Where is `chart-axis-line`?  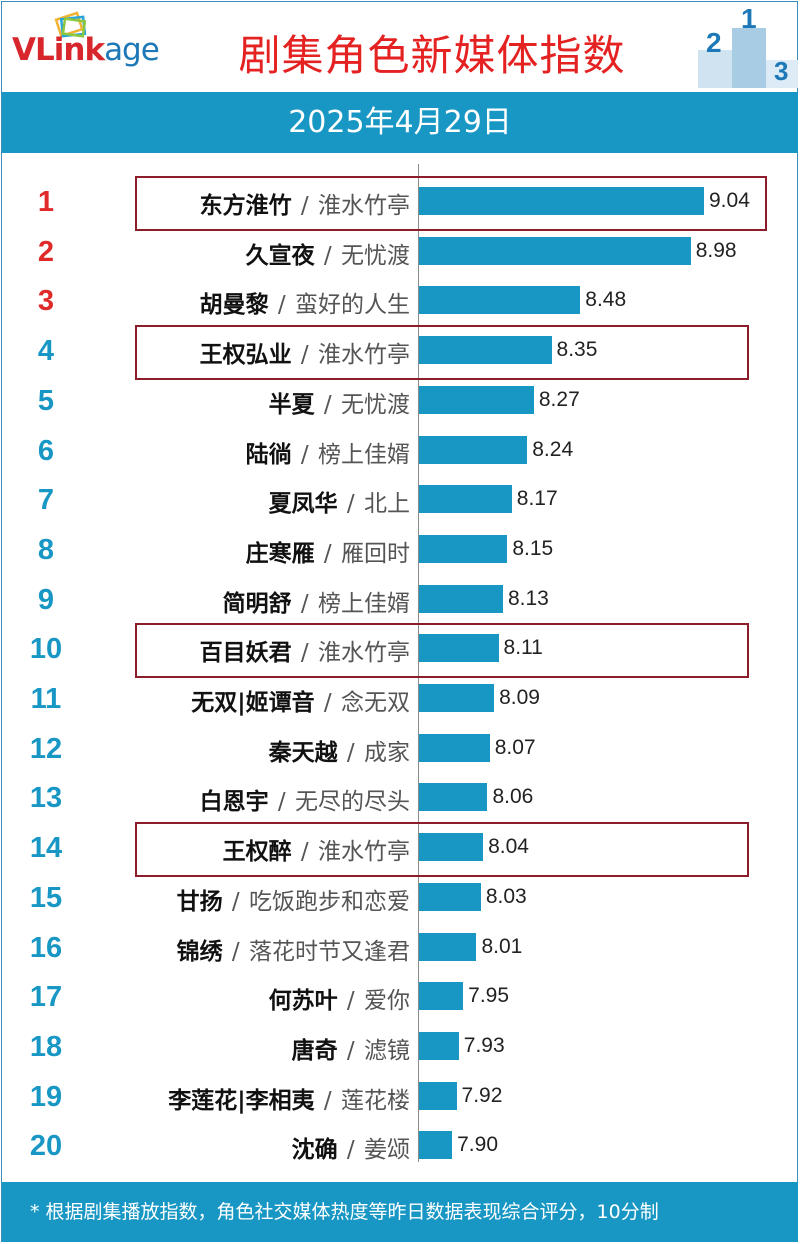
chart-axis-line is located at coordinates (418, 663).